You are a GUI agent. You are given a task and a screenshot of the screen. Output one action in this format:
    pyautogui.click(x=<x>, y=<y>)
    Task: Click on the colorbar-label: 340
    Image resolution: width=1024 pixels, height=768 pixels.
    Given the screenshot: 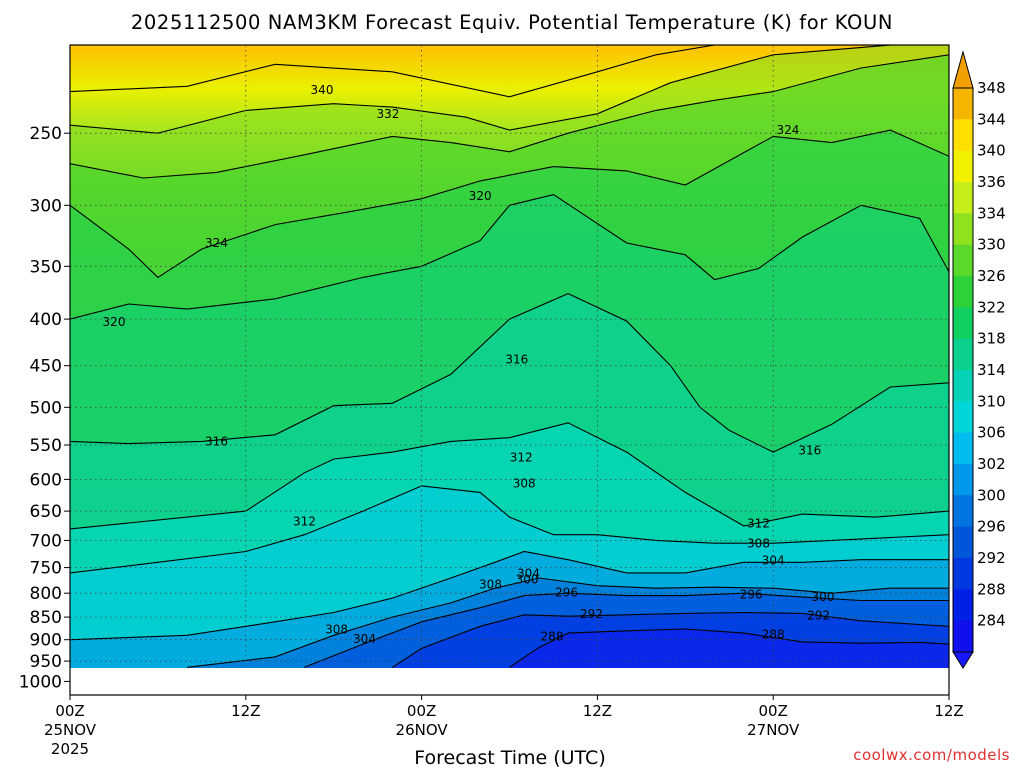 What is the action you would take?
    pyautogui.click(x=991, y=151)
    